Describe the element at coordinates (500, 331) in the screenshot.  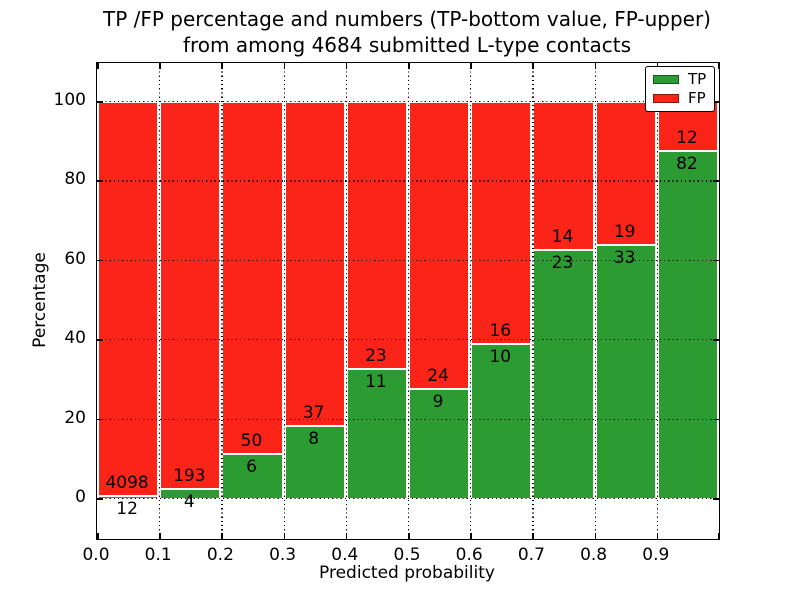
I see `bar-fp-count-label: 16` at that location.